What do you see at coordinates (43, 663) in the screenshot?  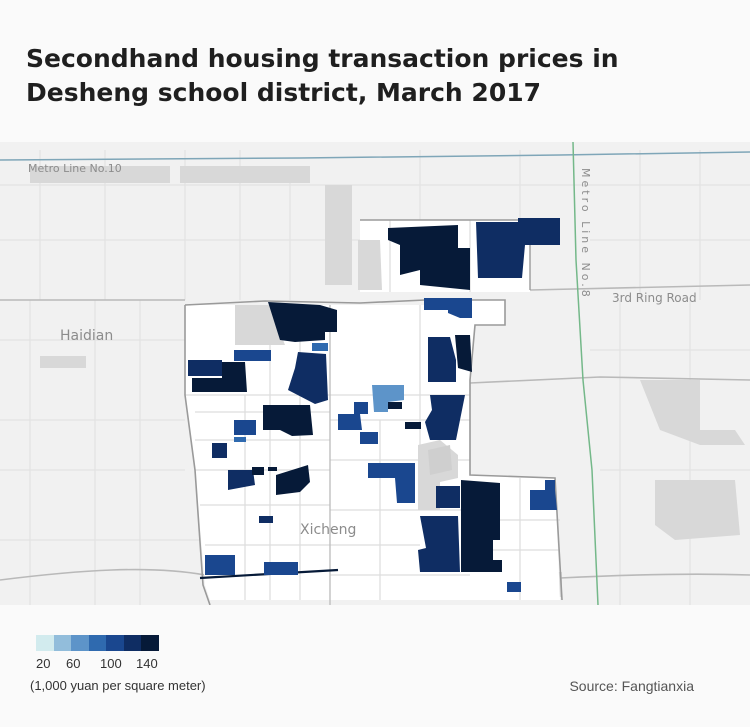 I see `legend-tick: 20` at bounding box center [43, 663].